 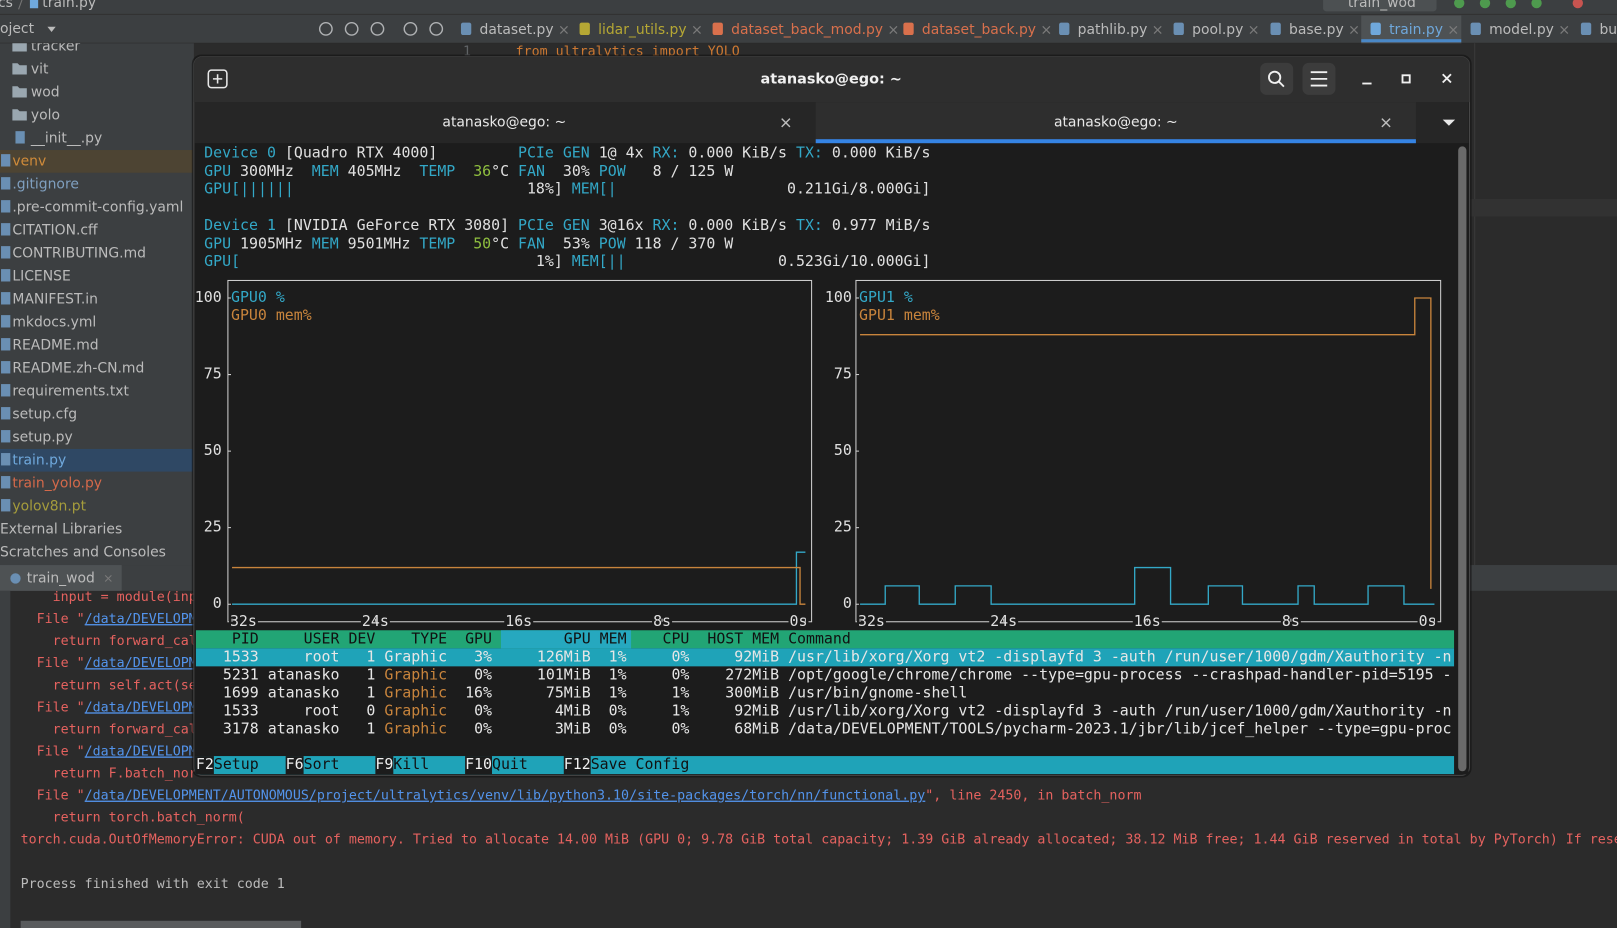 I want to click on tree-item: README.md, so click(x=55, y=345).